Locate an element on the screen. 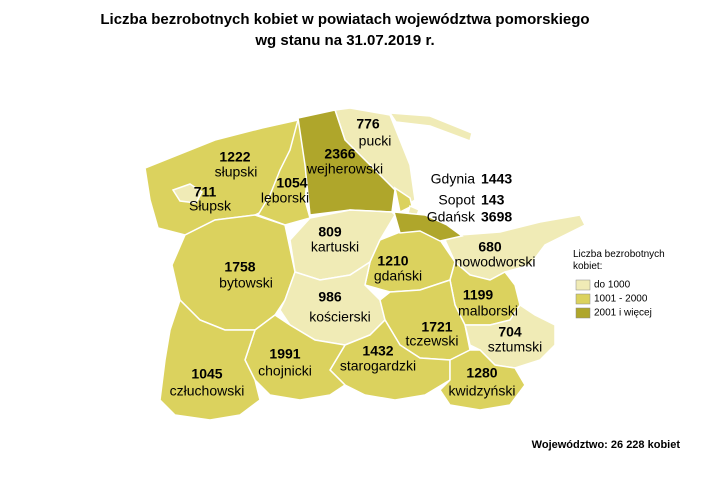 The width and height of the screenshot is (710, 499). region-value: 711 is located at coordinates (205, 192).